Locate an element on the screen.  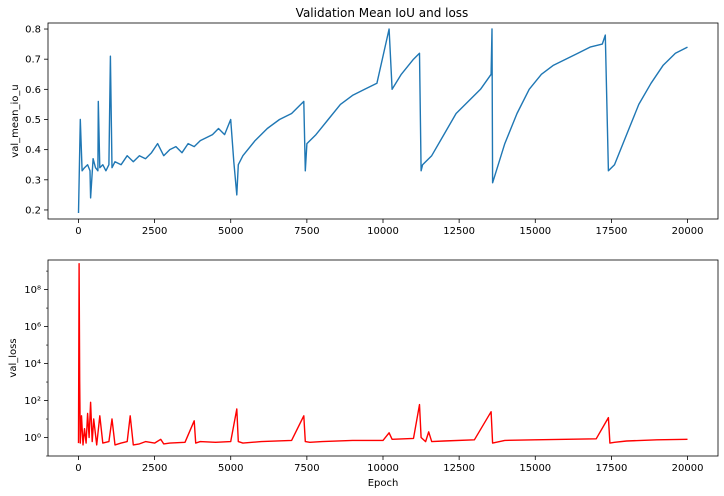
chart-top-xtick-label: 7500 is located at coordinates (306, 231).